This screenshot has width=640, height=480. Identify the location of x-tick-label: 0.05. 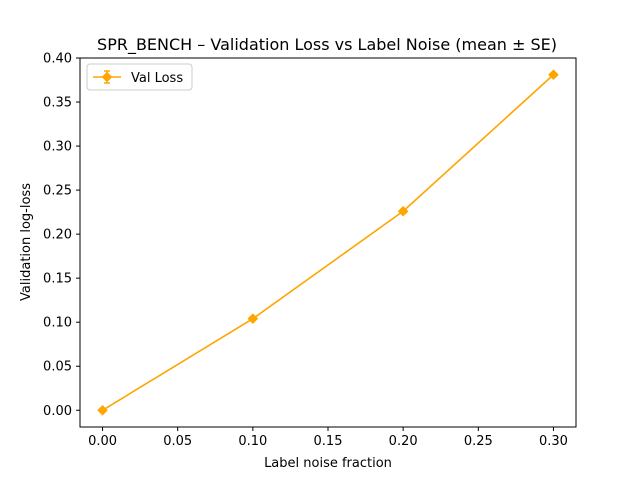
(177, 441).